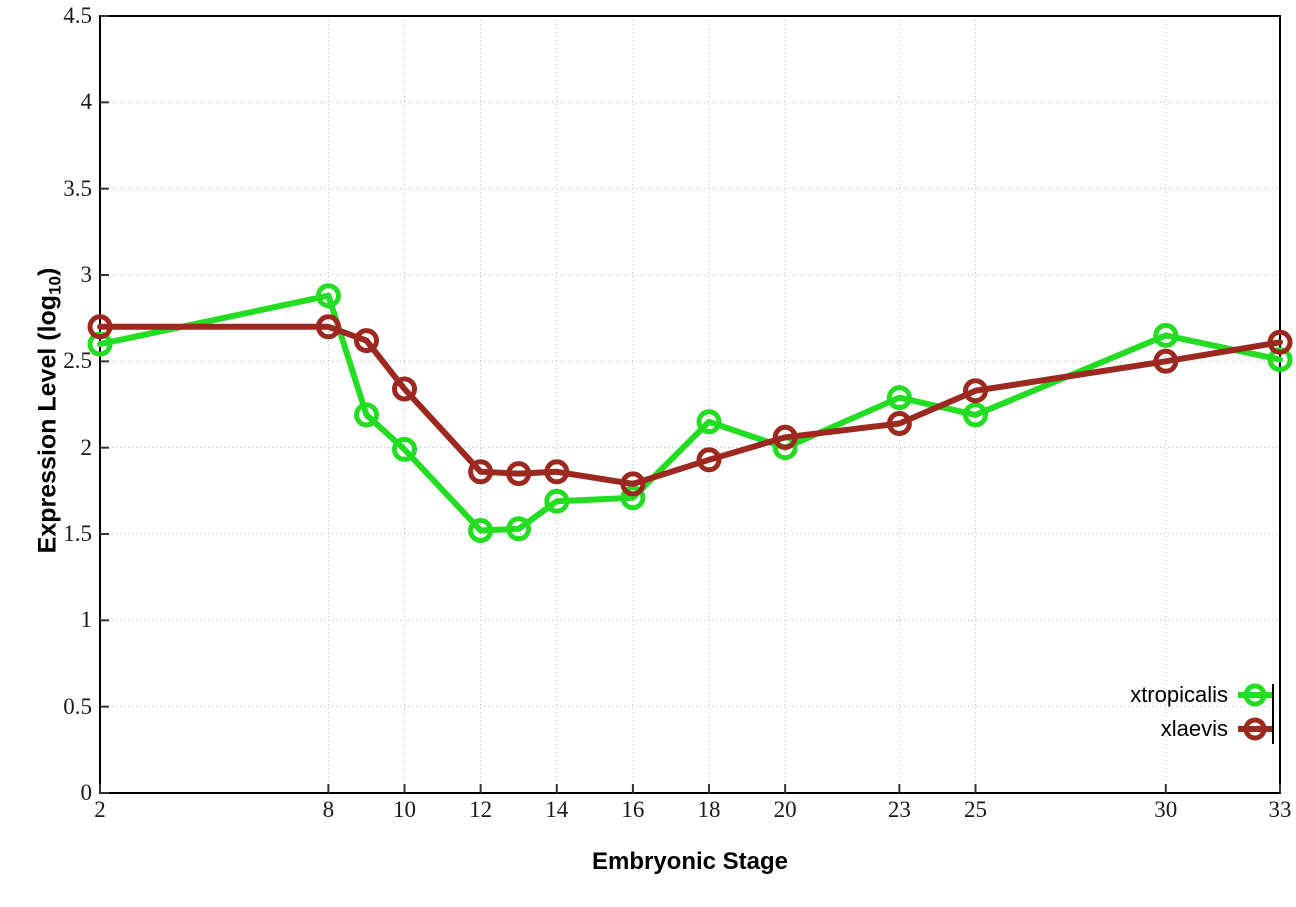 This screenshot has width=1296, height=907. Describe the element at coordinates (709, 809) in the screenshot. I see `x-axis-tick-label: 18` at that location.